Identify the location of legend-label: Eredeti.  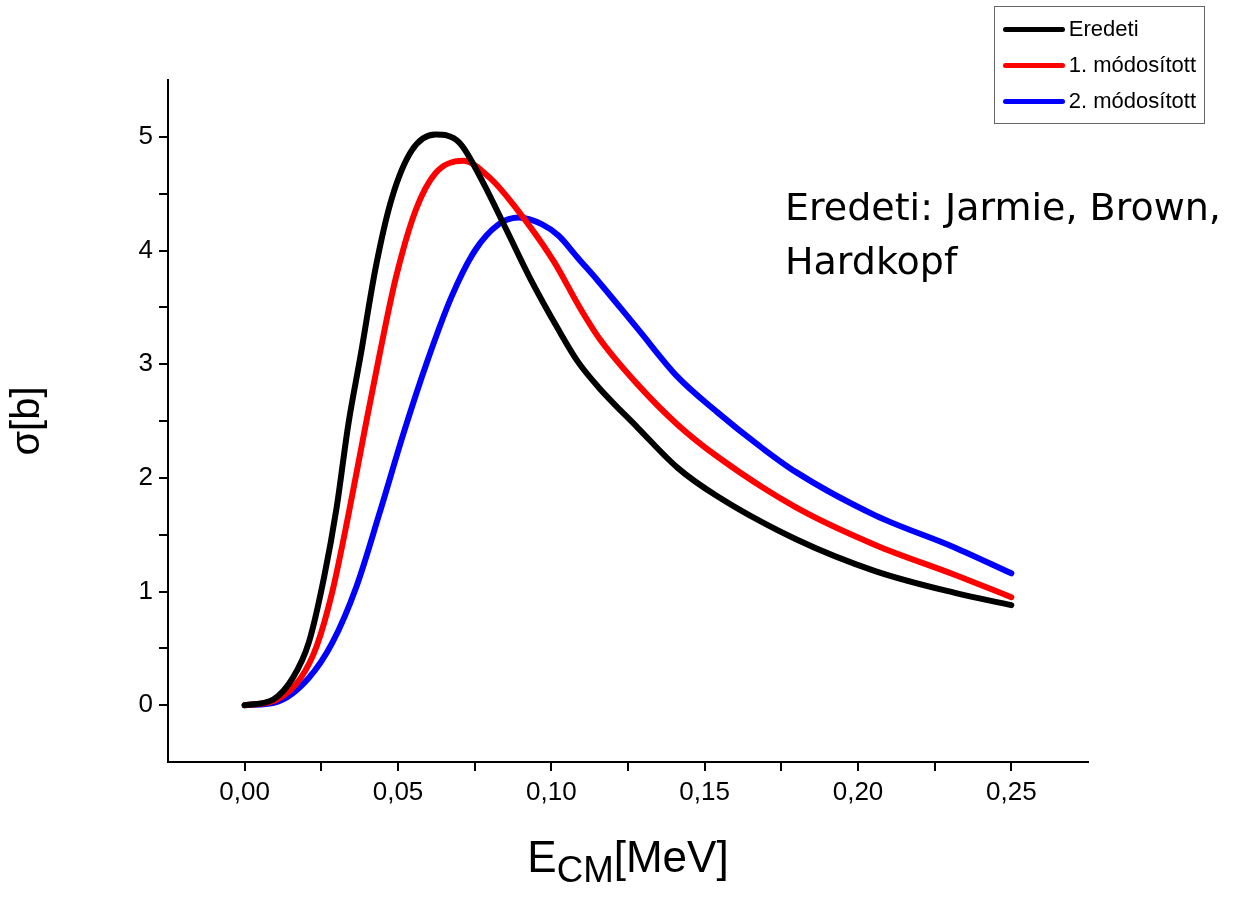
(1103, 29).